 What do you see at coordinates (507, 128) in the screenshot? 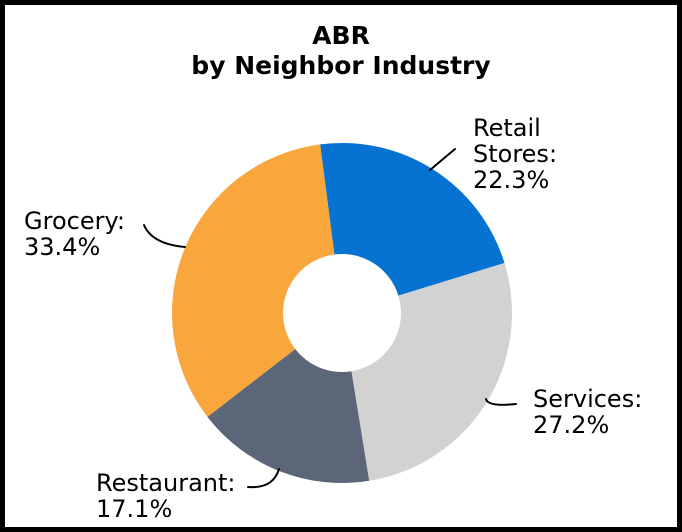
I see `label-retail-stores-line-1: Retail` at bounding box center [507, 128].